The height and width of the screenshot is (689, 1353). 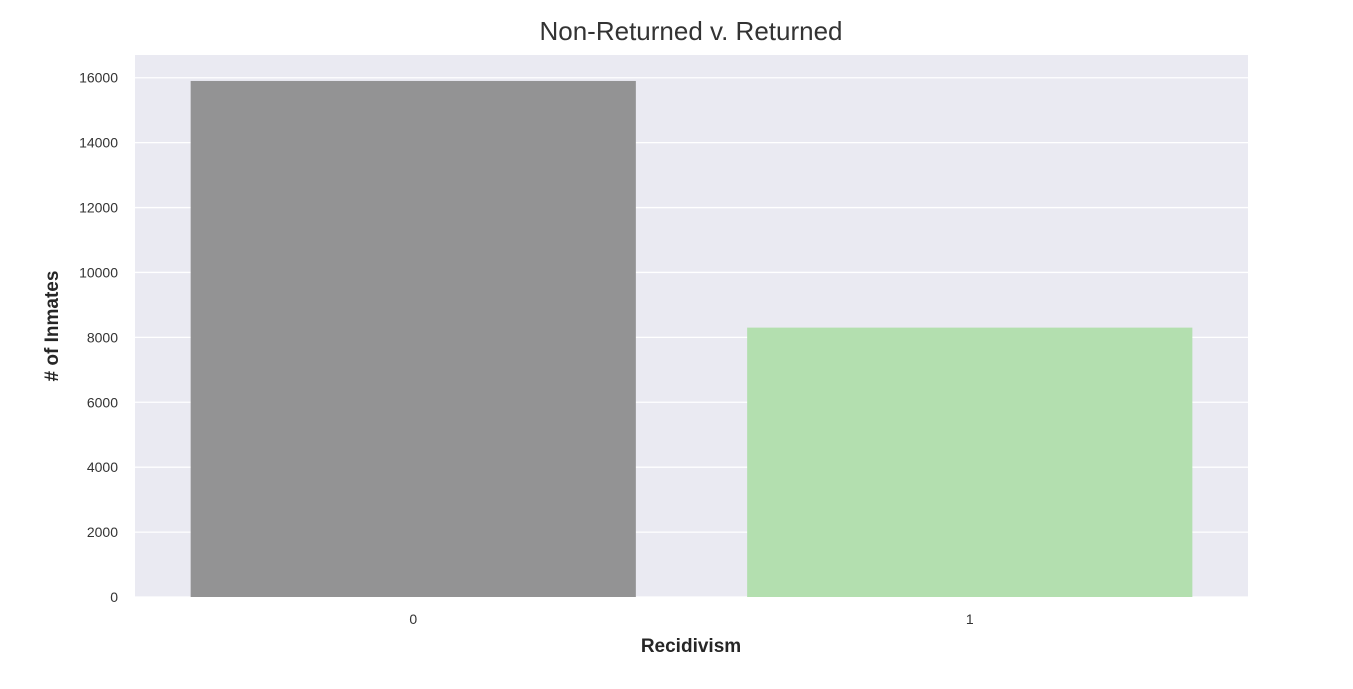 What do you see at coordinates (102, 402) in the screenshot?
I see `y-tick-label: 6000` at bounding box center [102, 402].